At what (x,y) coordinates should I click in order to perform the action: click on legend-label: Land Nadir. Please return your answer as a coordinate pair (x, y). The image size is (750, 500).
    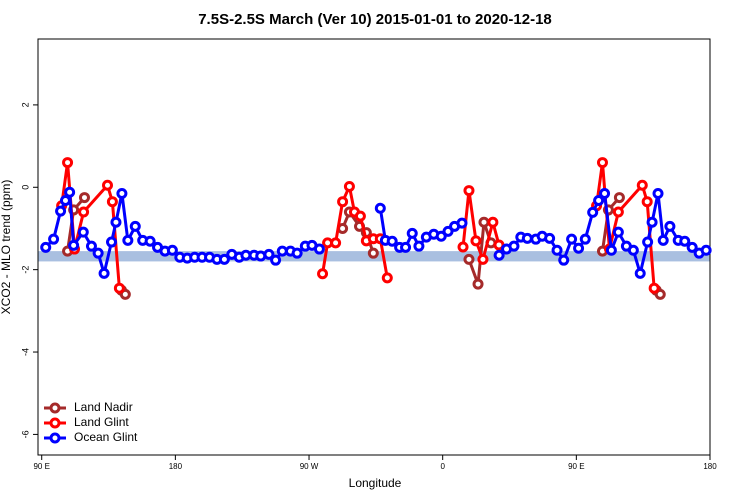
    Looking at the image, I should click on (103, 407).